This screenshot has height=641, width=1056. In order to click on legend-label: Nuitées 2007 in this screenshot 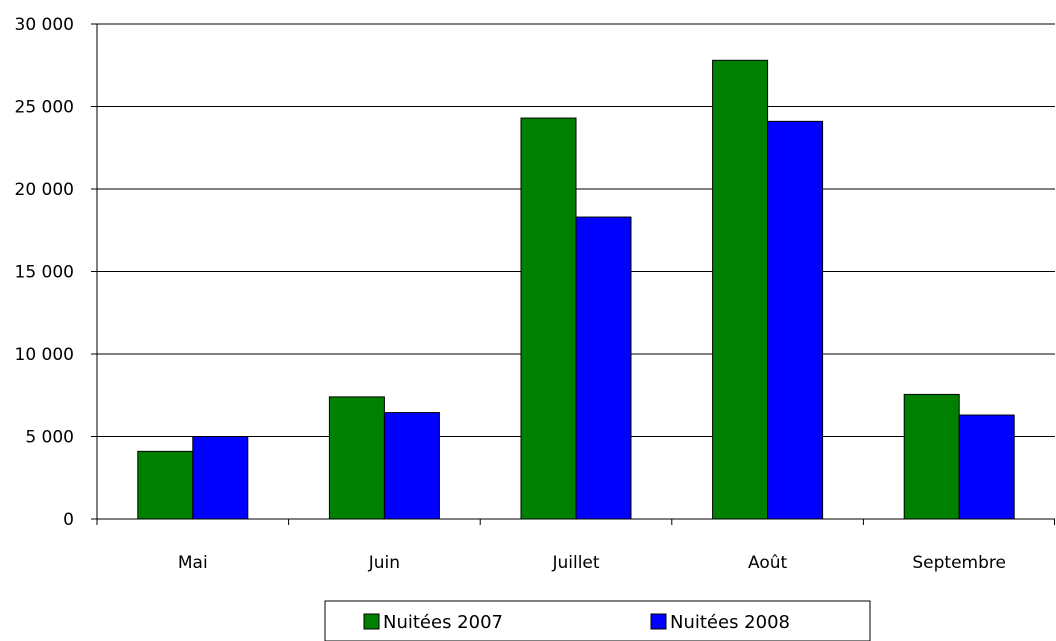, I will do `click(443, 622)`.